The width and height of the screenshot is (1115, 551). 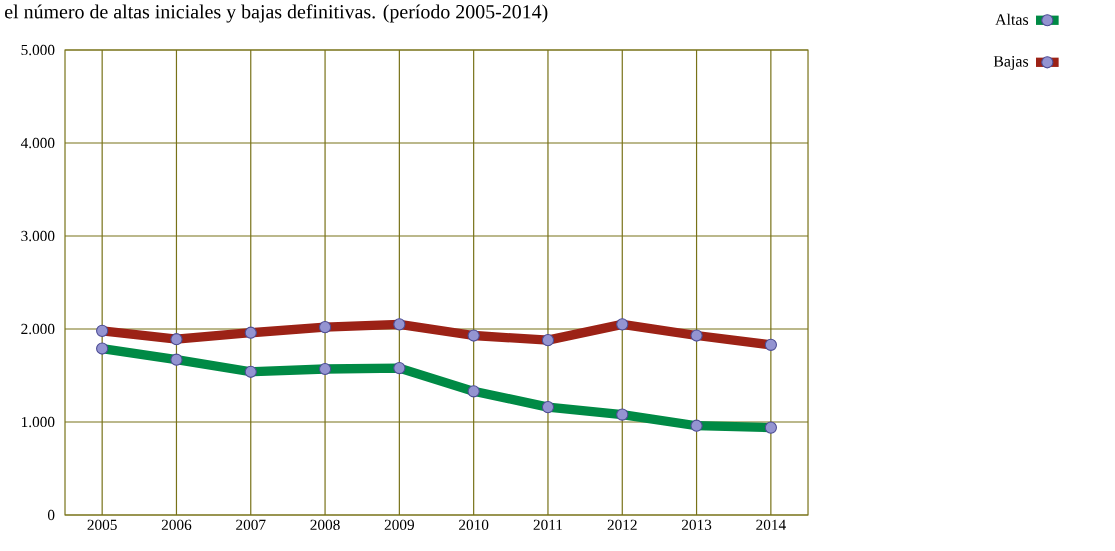 I want to click on y-tick-label: 2.000, so click(x=38, y=329).